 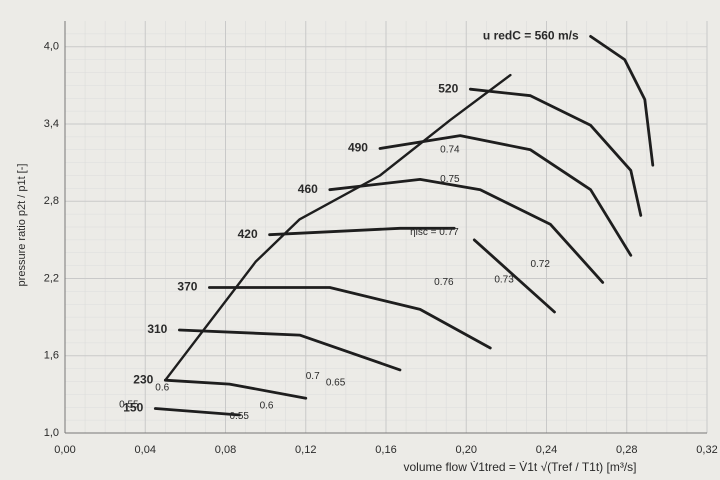 What do you see at coordinates (504, 279) in the screenshot?
I see `efficiency-label: 0.73` at bounding box center [504, 279].